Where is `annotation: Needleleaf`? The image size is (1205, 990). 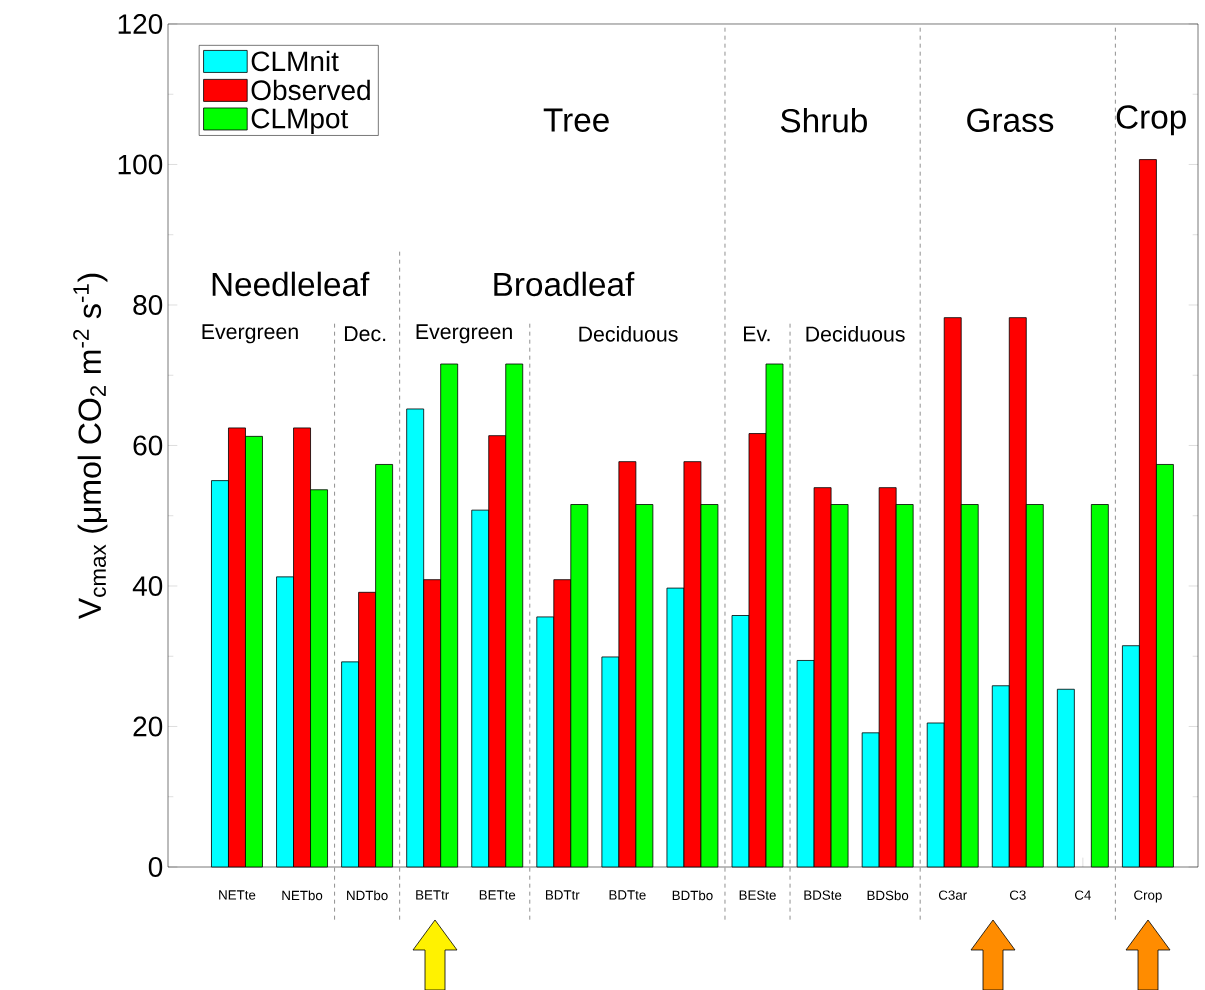 annotation: Needleleaf is located at coordinates (291, 284).